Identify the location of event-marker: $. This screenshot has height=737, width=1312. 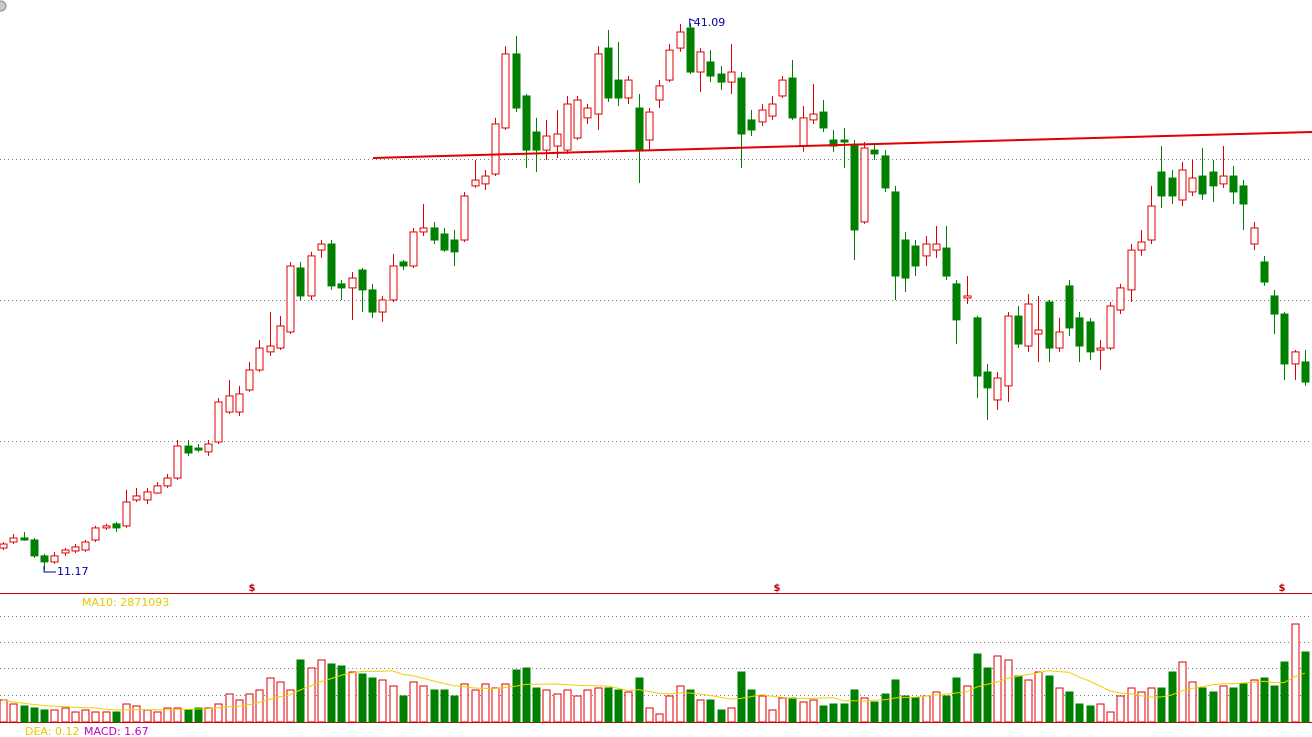
(1282, 588).